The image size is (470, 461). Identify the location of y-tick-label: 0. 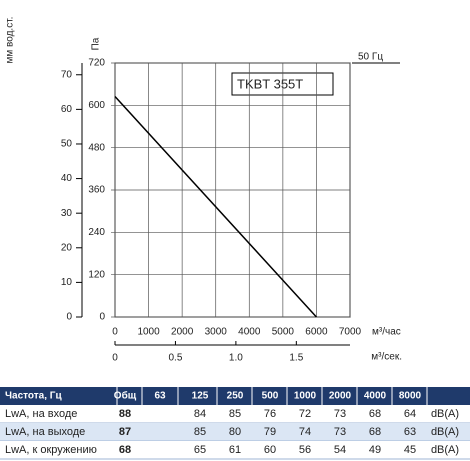
(102, 317).